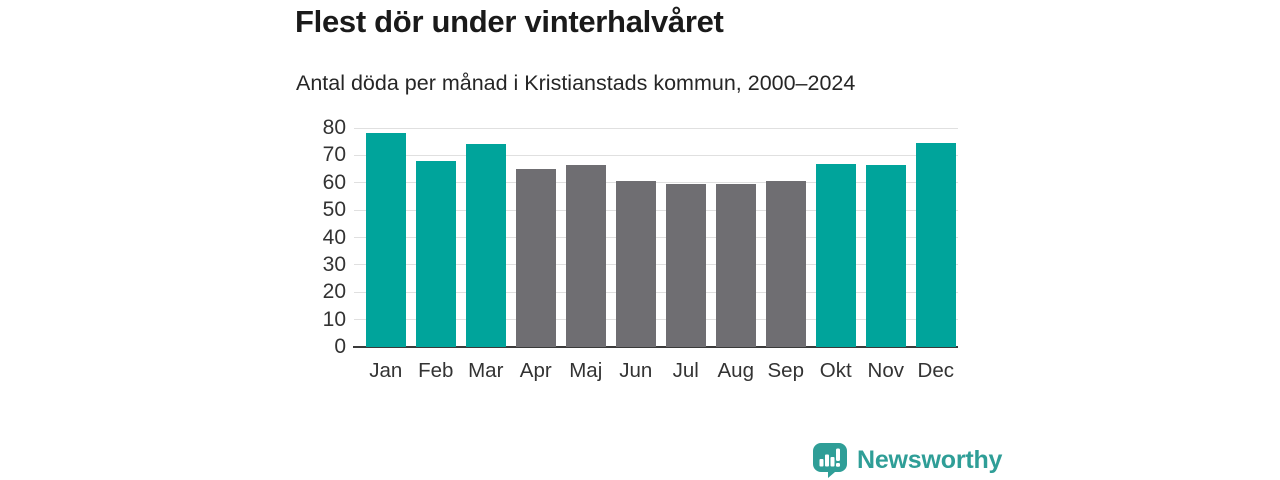 Image resolution: width=1280 pixels, height=480 pixels. What do you see at coordinates (836, 255) in the screenshot?
I see `bar-okt` at bounding box center [836, 255].